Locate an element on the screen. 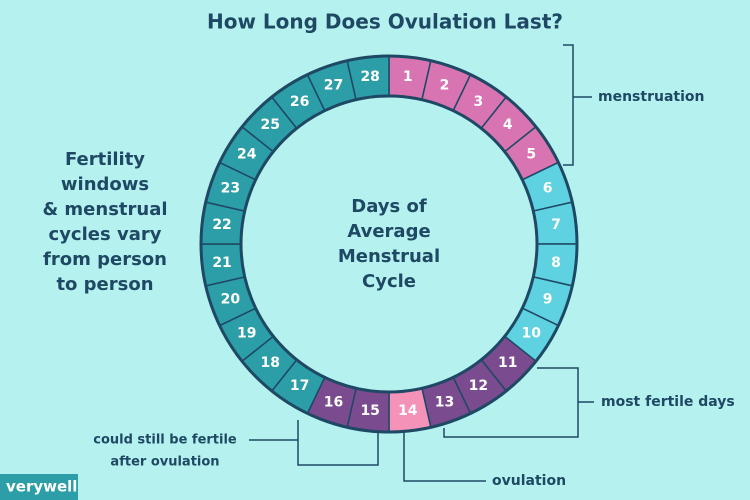 The image size is (750, 500). day-number: 1 is located at coordinates (408, 77).